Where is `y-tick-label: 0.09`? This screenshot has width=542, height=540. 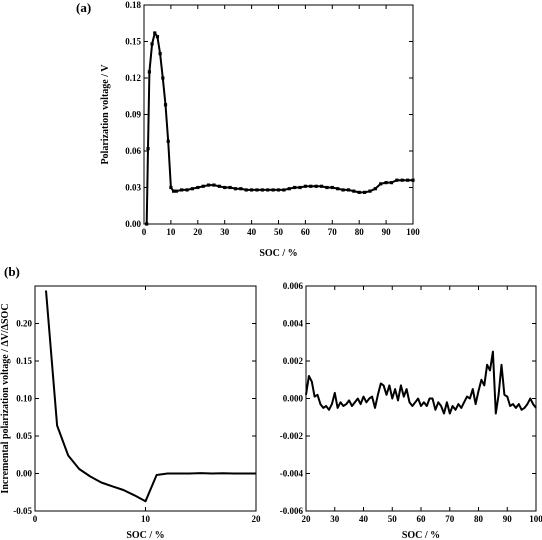 y-tick-label: 0.09 is located at coordinates (133, 115).